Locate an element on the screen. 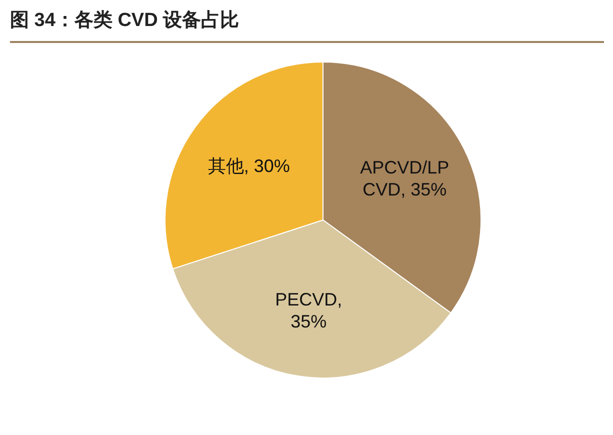 This screenshot has height=435, width=613. chart-title: 图 34：各类 CVD 设备占比 is located at coordinates (125, 20).